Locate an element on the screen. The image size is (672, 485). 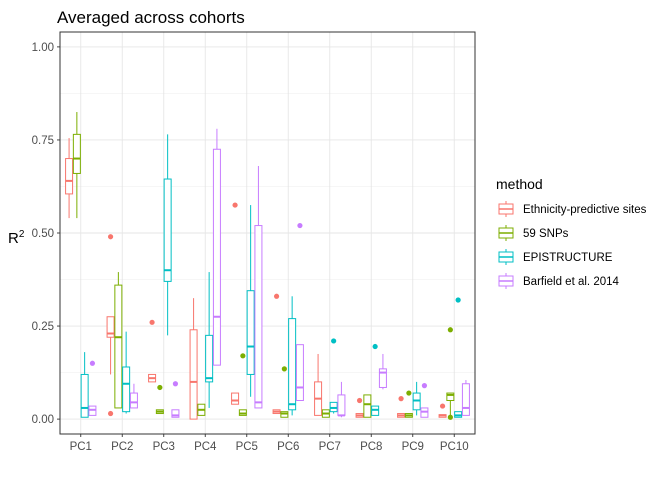
legend-item: Barfield et al. 2014 is located at coordinates (558, 281).